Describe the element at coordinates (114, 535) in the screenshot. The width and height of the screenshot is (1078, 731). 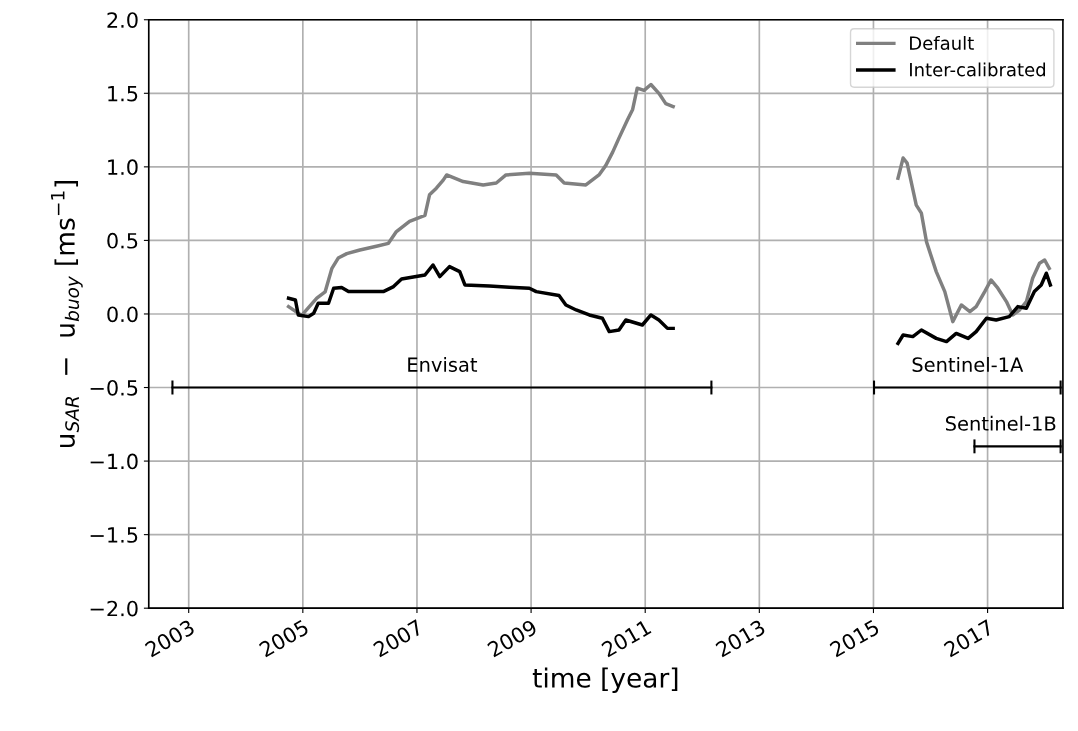
I see `y-tick-label: −1.5` at that location.